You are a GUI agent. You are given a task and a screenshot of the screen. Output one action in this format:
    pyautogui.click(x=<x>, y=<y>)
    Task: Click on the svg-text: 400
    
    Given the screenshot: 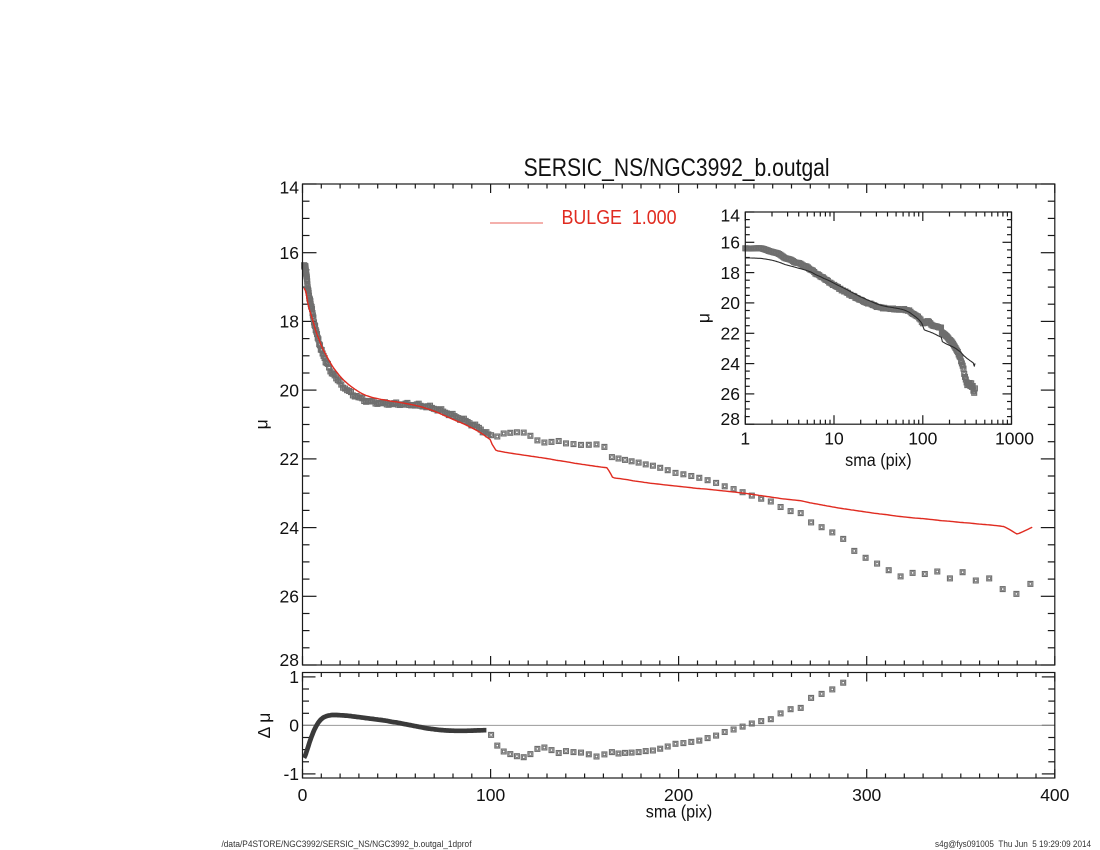 What is the action you would take?
    pyautogui.click(x=1054, y=795)
    